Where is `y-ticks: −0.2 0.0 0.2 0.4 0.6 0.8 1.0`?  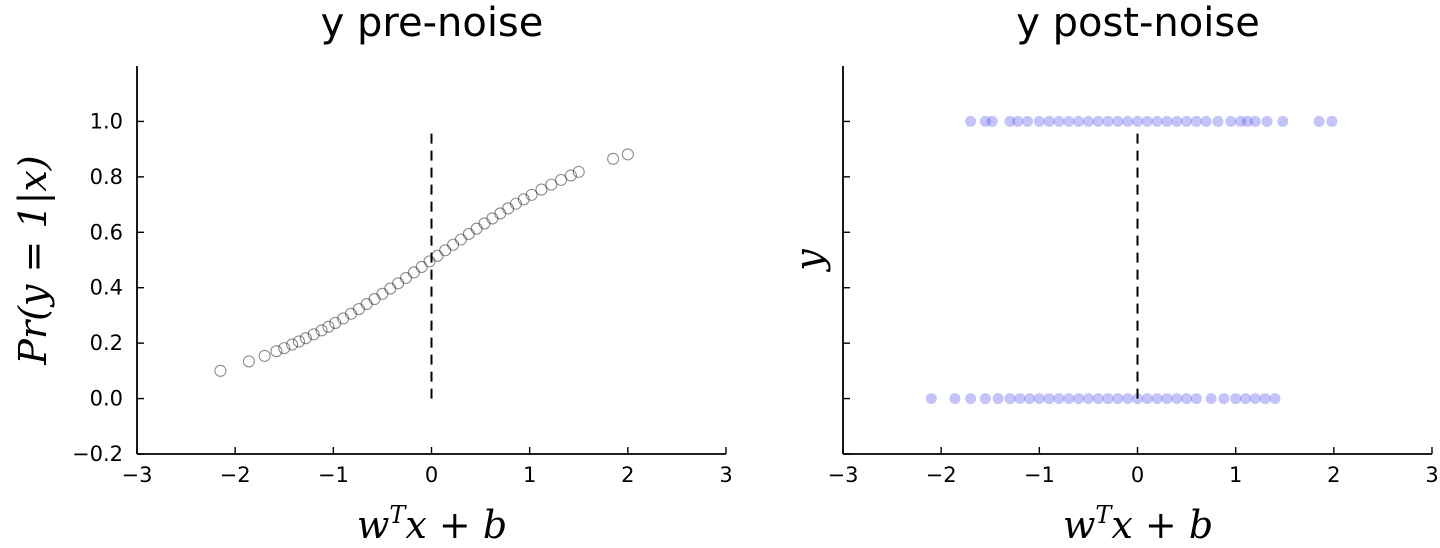 y-ticks: −0.2 0.0 0.2 0.4 0.6 0.8 1.0 is located at coordinates (108, 287).